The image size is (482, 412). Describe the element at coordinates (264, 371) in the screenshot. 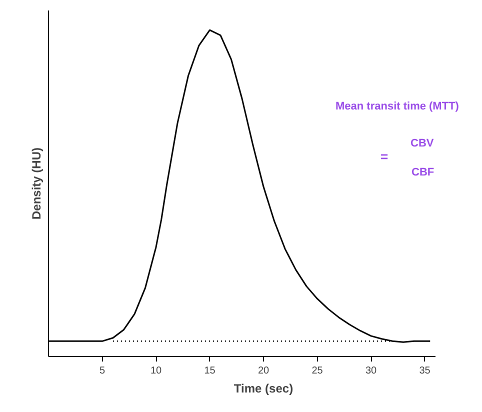

I see `x-tick-label: 20` at that location.